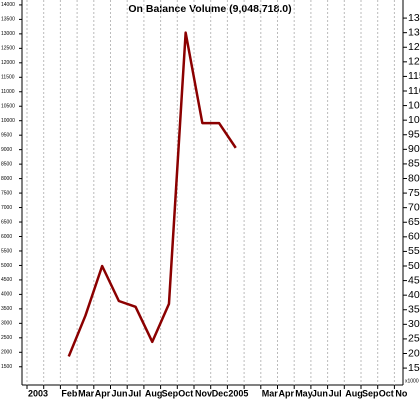 The height and width of the screenshot is (400, 420). I want to click on y-tick-label: 12000, so click(8, 63).